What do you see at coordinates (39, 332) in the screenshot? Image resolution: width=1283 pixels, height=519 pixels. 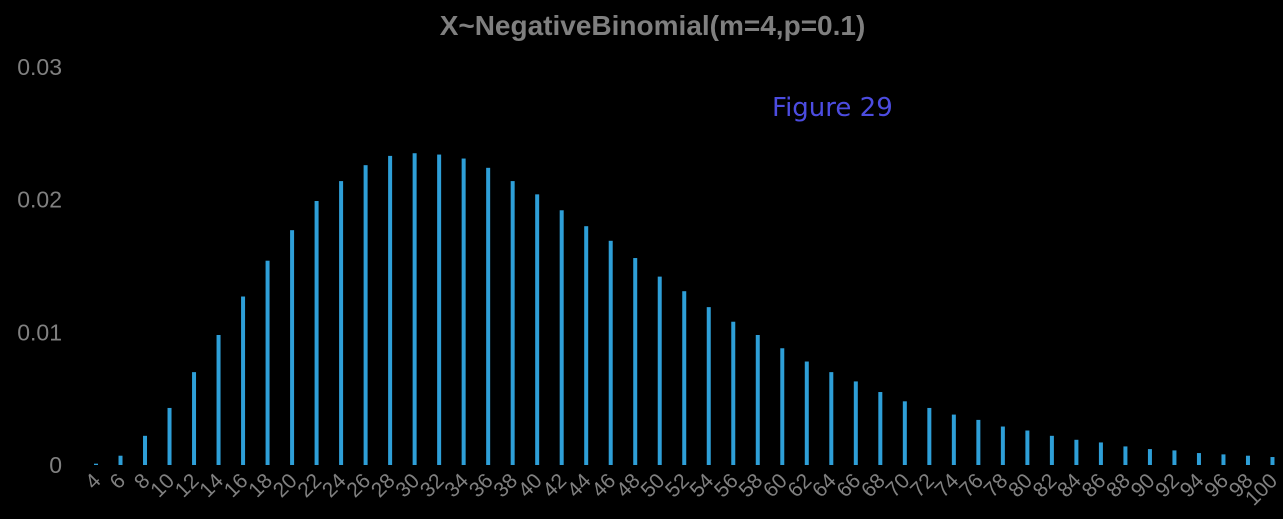 I see `y-tick-label: 0.01` at bounding box center [39, 332].